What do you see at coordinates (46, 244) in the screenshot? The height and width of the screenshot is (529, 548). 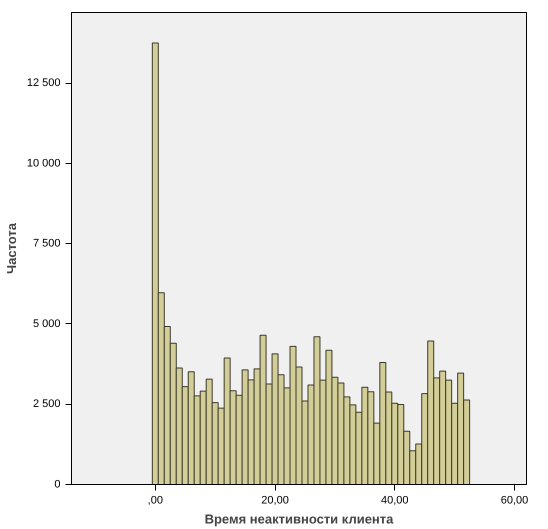 I see `y-tick-label: 7 500` at bounding box center [46, 244].